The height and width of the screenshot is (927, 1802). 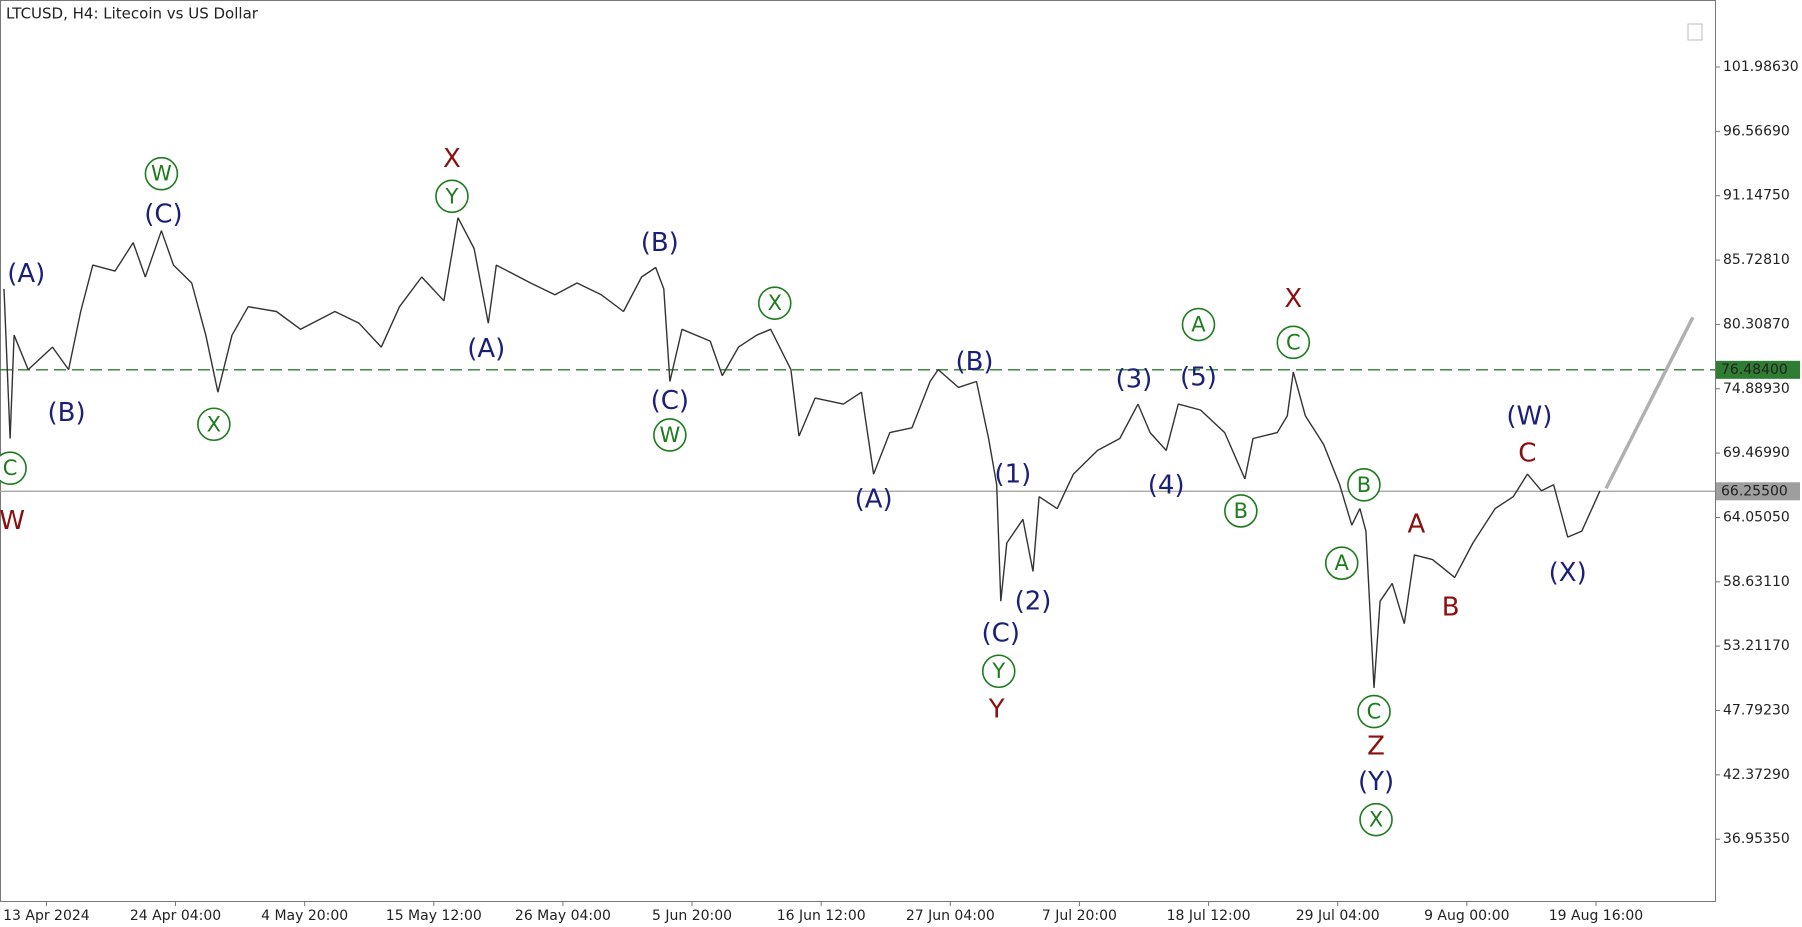 What do you see at coordinates (1754, 370) in the screenshot?
I see `price-level-label: 76.48400` at bounding box center [1754, 370].